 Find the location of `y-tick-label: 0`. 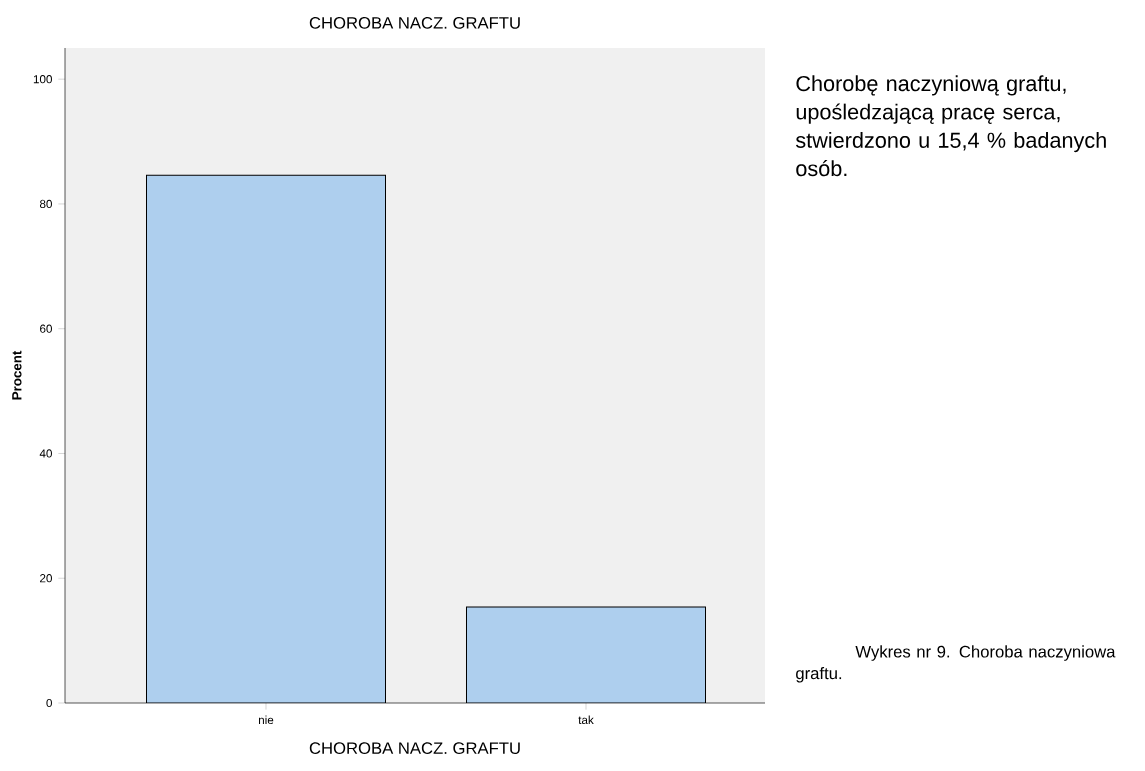

y-tick-label: 0 is located at coordinates (49, 703).